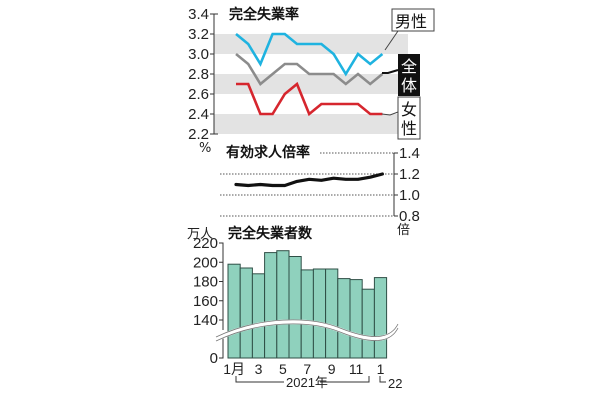 The height and width of the screenshot is (400, 610). I want to click on y-tick-label: 2.2, so click(198, 134).